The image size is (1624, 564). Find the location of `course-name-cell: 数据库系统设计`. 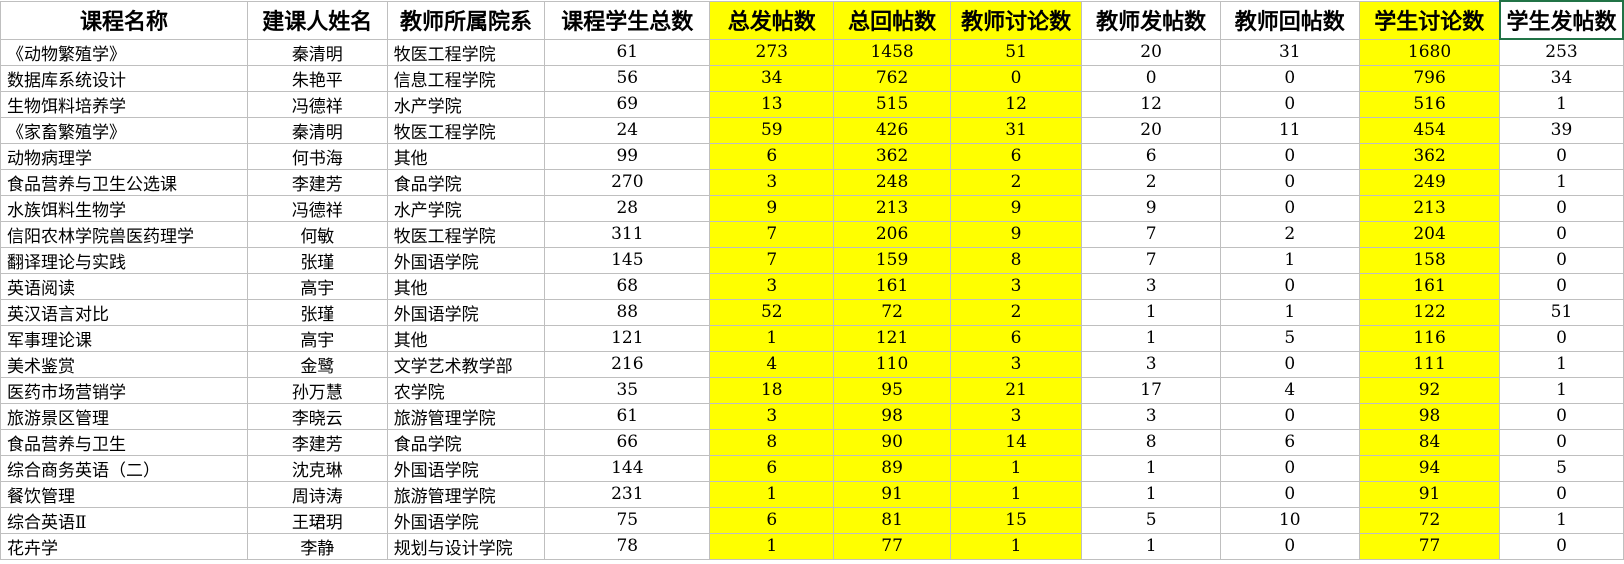

course-name-cell: 数据库系统设计 is located at coordinates (124, 78).